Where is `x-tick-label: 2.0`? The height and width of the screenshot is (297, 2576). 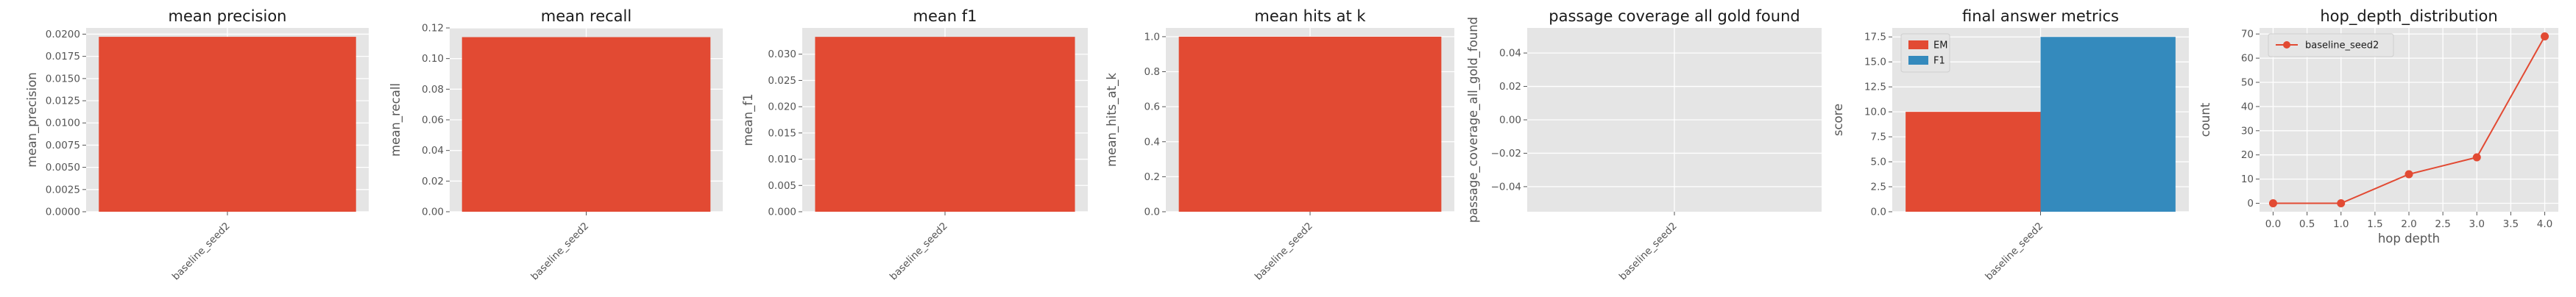 x-tick-label: 2.0 is located at coordinates (2408, 224).